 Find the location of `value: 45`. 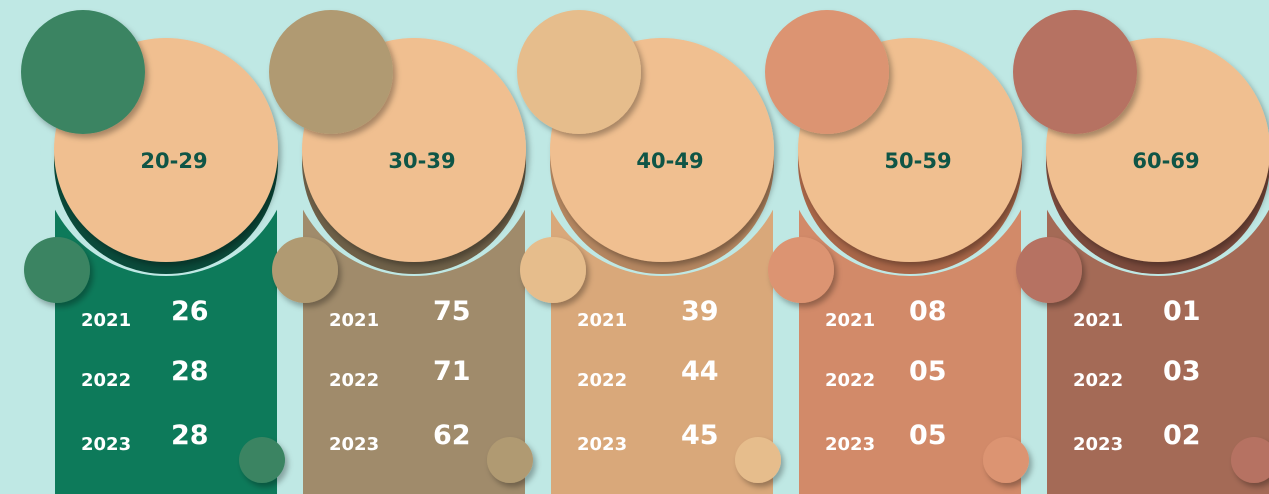

value: 45 is located at coordinates (700, 435).